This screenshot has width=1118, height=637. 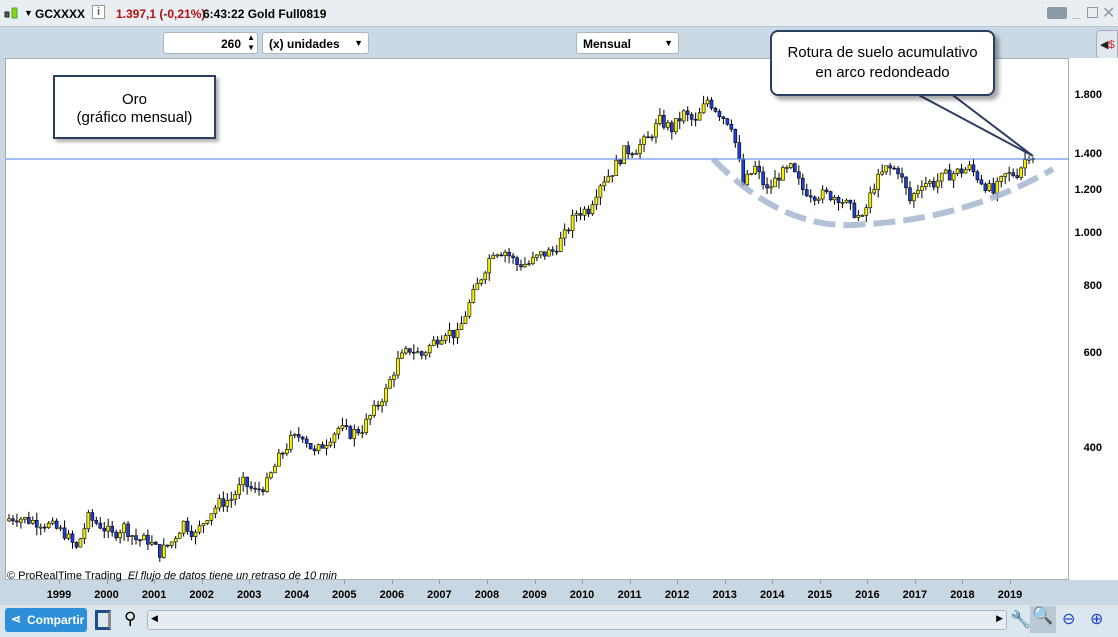 I want to click on link-icon: ⚲, so click(x=130, y=618).